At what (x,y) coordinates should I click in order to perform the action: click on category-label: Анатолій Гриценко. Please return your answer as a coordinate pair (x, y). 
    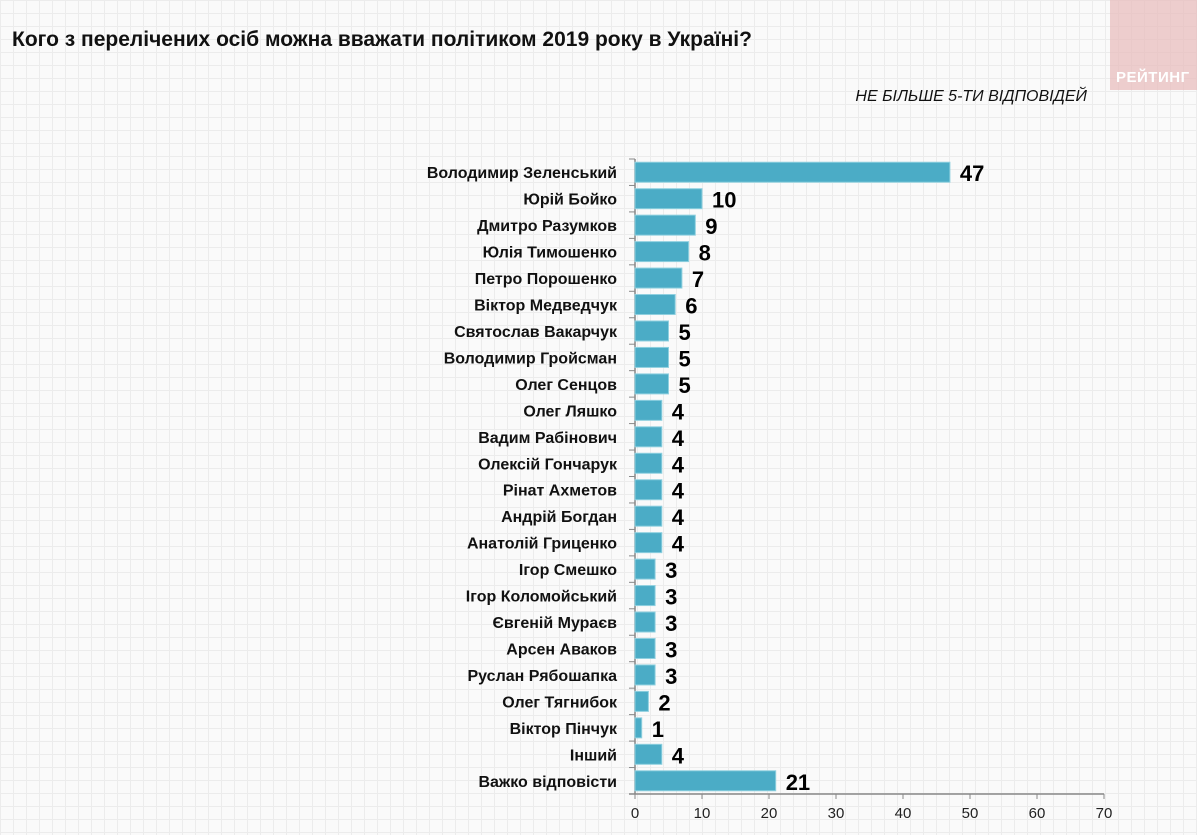
    Looking at the image, I should click on (542, 544).